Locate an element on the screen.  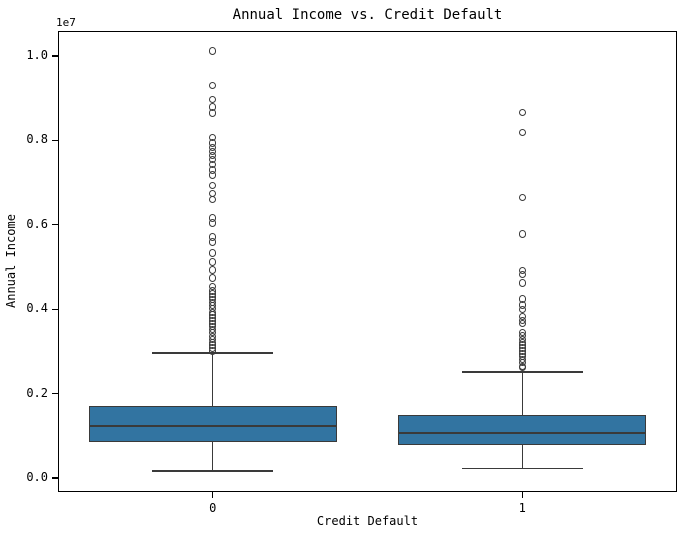
y-axis-label: Annual Income is located at coordinates (11, 261).